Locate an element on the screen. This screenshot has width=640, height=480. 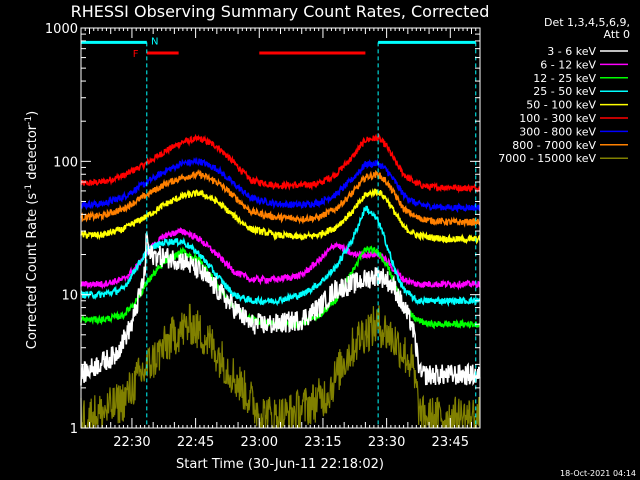
x-tick-label: 23:00 is located at coordinates (259, 442).